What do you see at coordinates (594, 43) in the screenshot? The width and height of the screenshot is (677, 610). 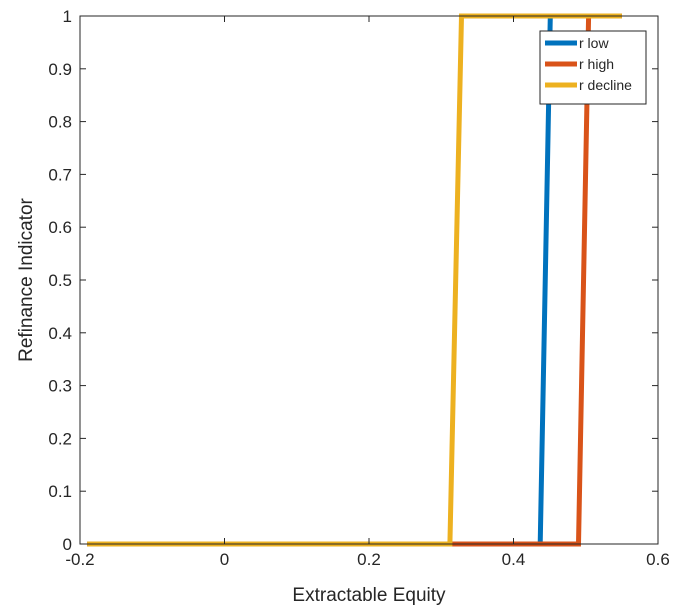 I see `legend-label: r low` at bounding box center [594, 43].